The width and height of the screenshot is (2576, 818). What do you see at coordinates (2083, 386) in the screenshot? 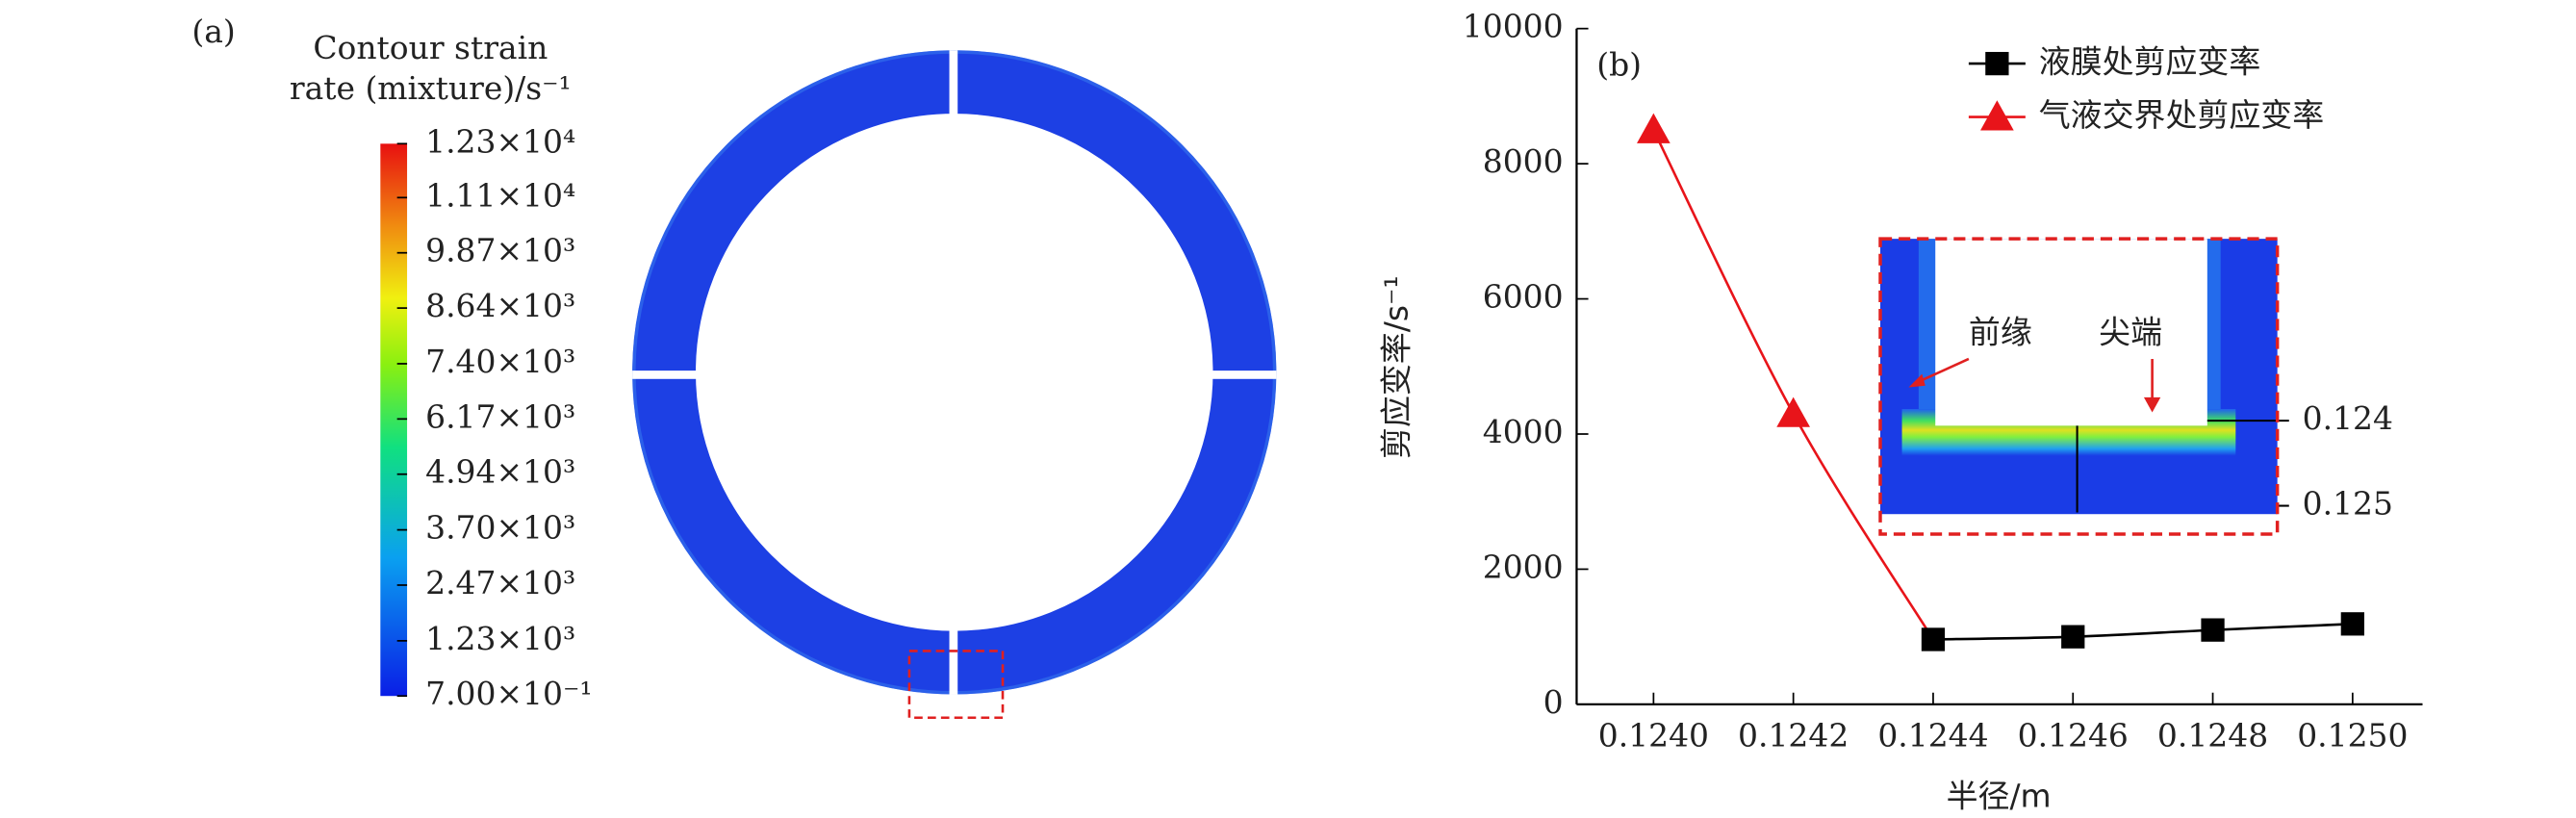
I see `inset` at bounding box center [2083, 386].